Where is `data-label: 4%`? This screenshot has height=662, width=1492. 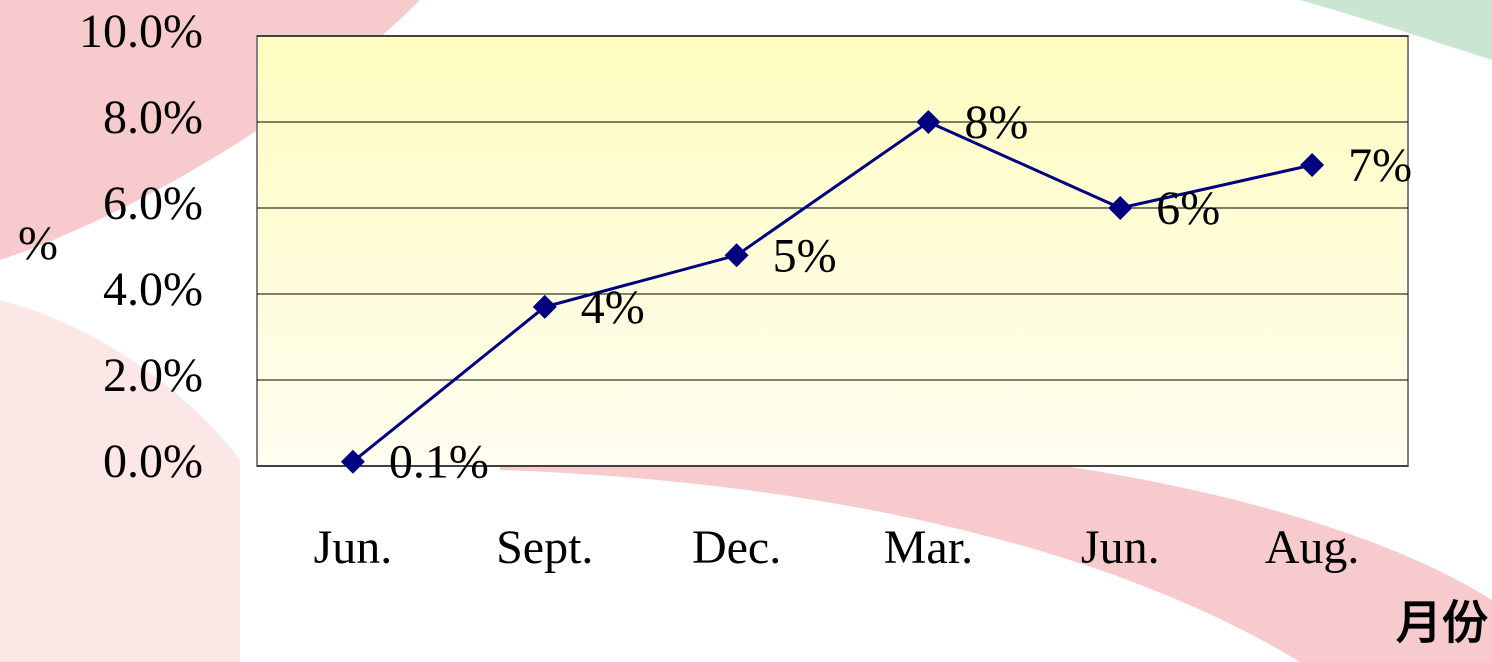
data-label: 4% is located at coordinates (613, 307).